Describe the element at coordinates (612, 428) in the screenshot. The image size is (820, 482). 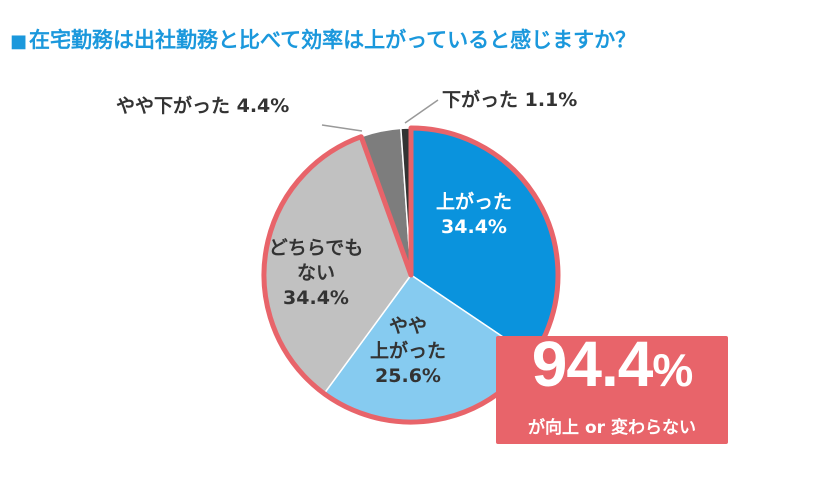
I see `summary-caption: が向上 or 変わらない` at that location.